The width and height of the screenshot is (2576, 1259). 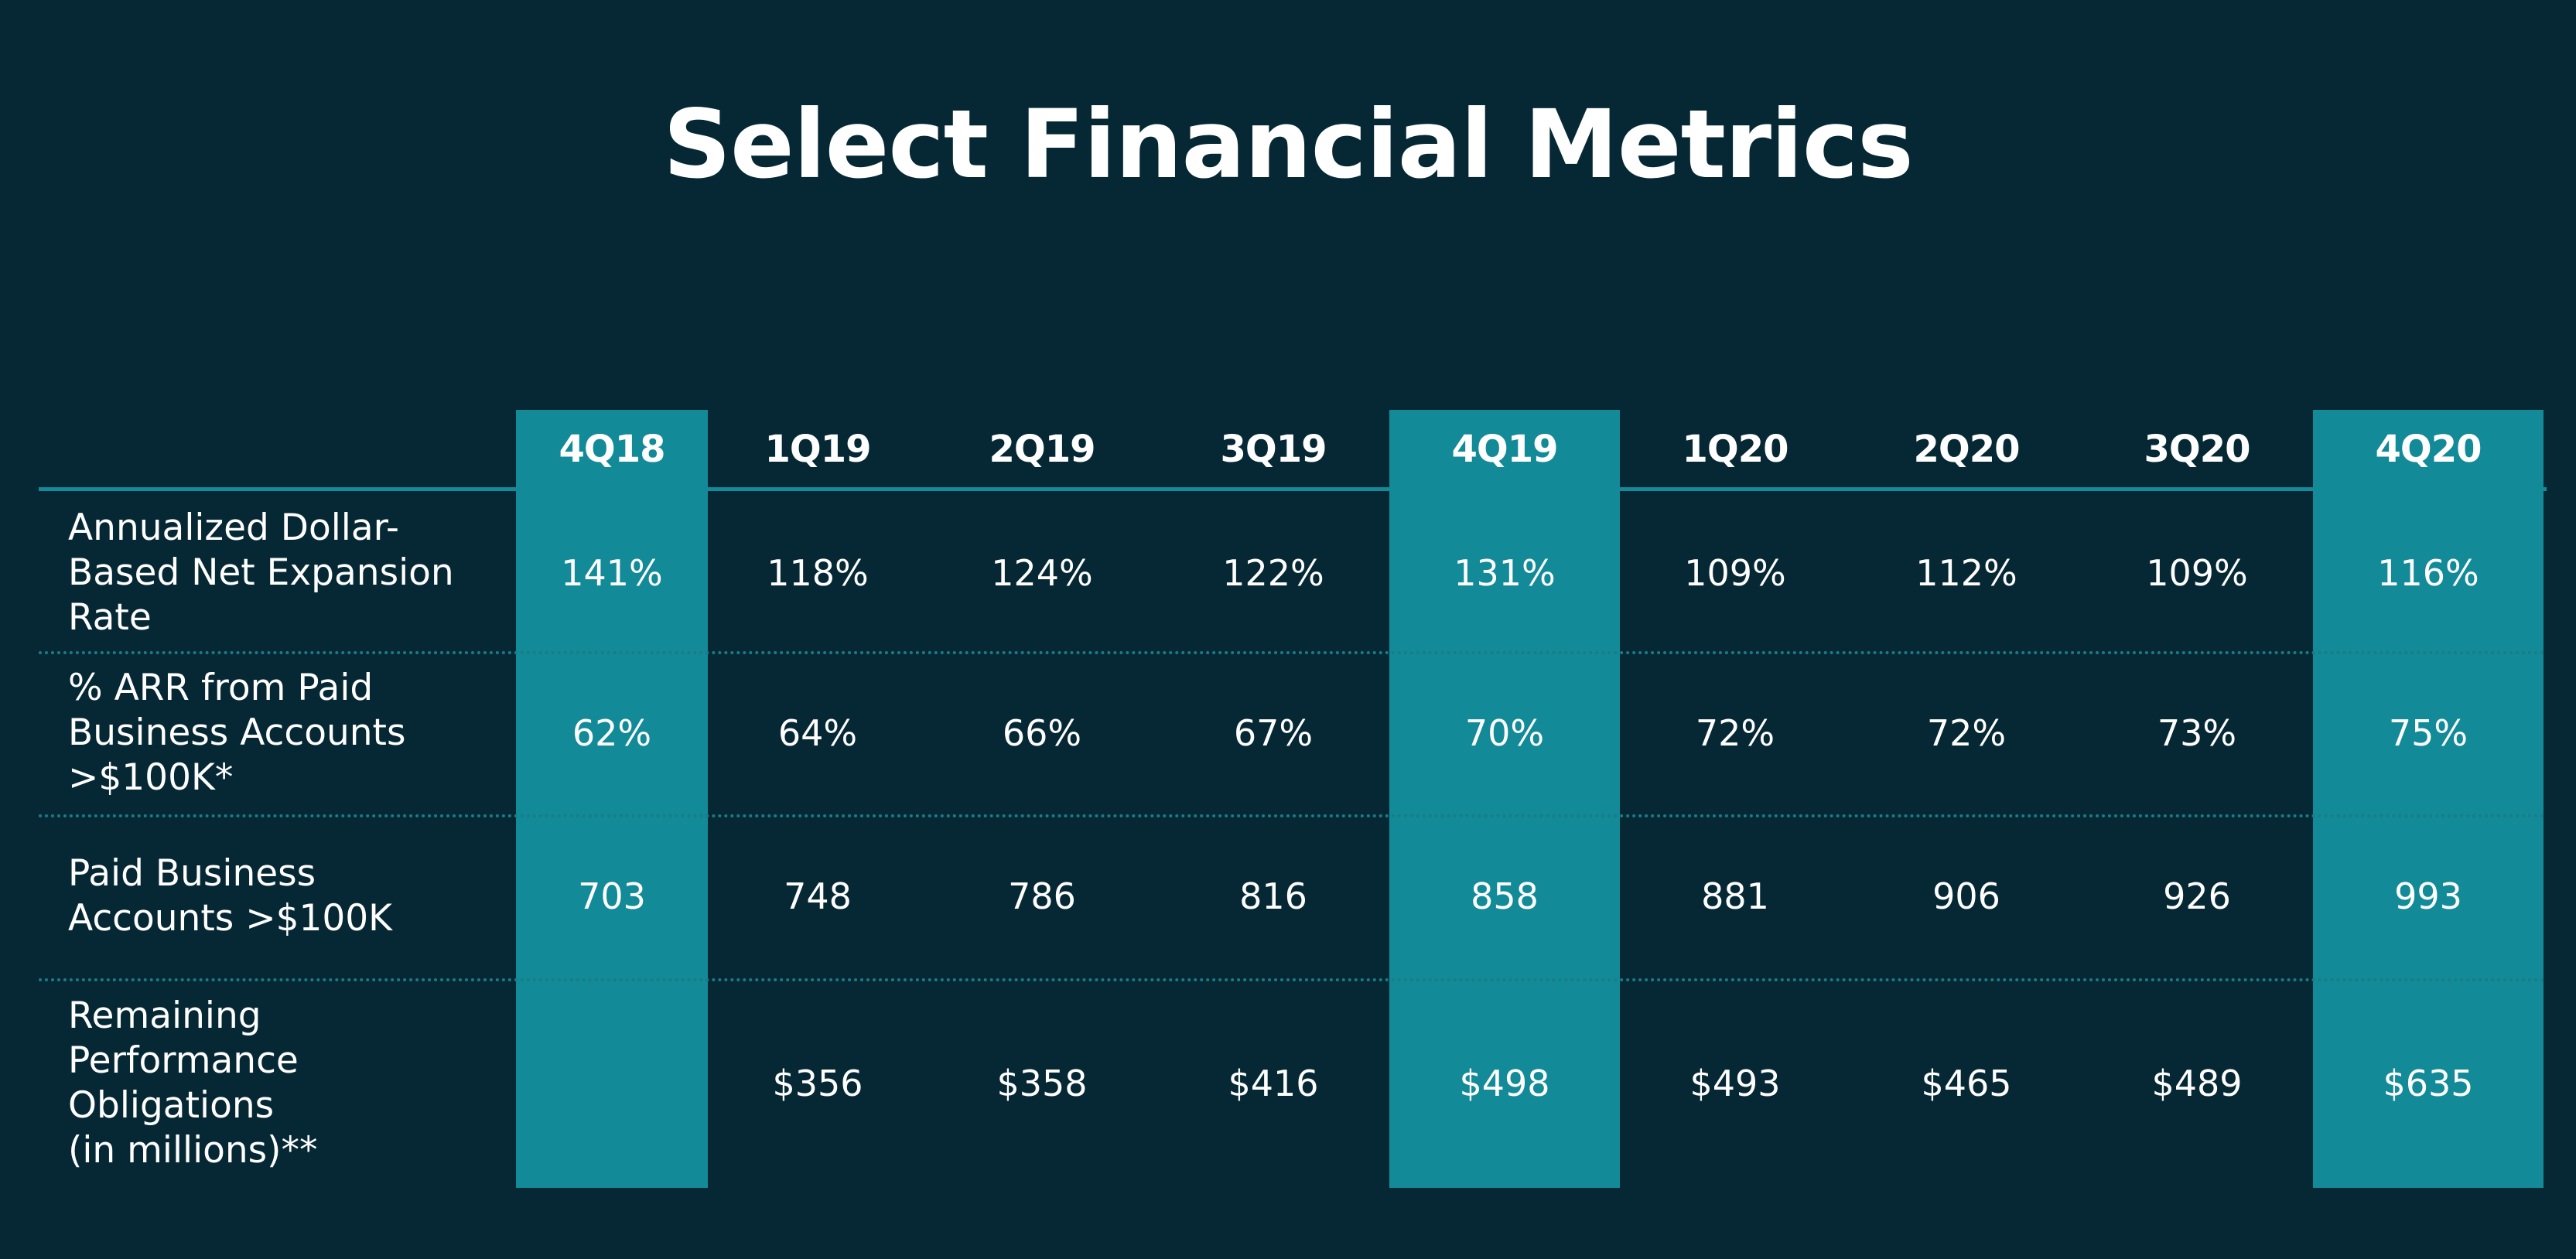 What do you see at coordinates (151, 778) in the screenshot?
I see `row-label-line: >$100K*` at bounding box center [151, 778].